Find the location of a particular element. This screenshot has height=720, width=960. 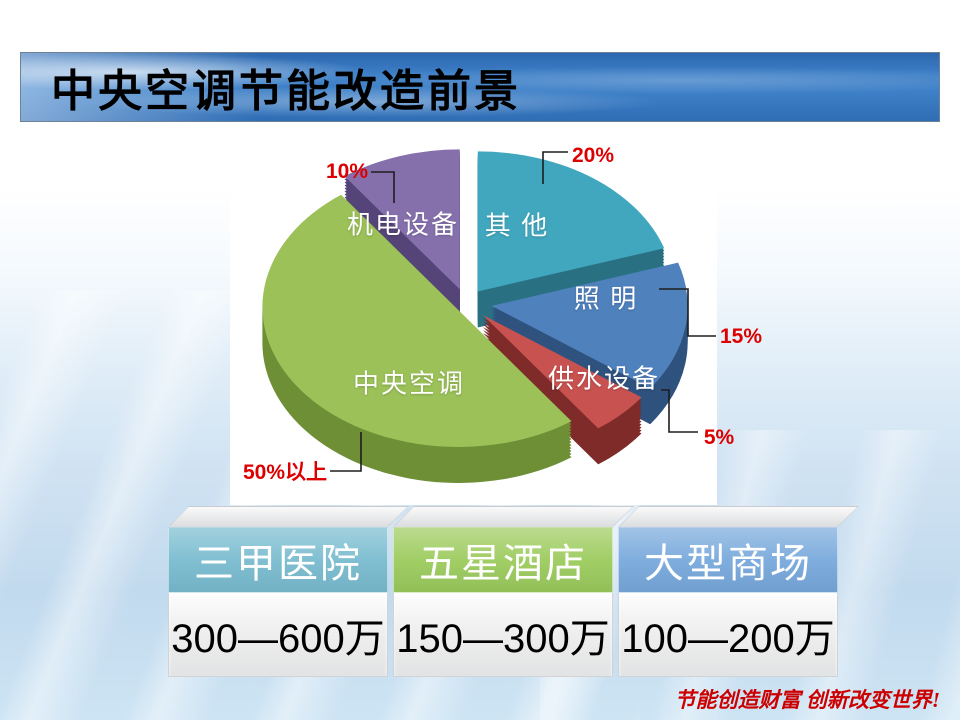

column-value: 100—200万 is located at coordinates (728, 635).